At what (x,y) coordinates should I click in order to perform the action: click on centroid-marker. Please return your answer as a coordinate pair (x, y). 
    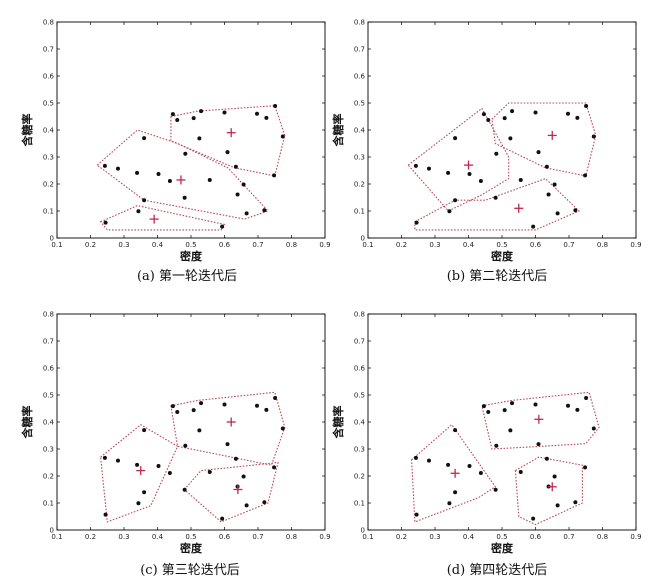
    Looking at the image, I should click on (238, 489).